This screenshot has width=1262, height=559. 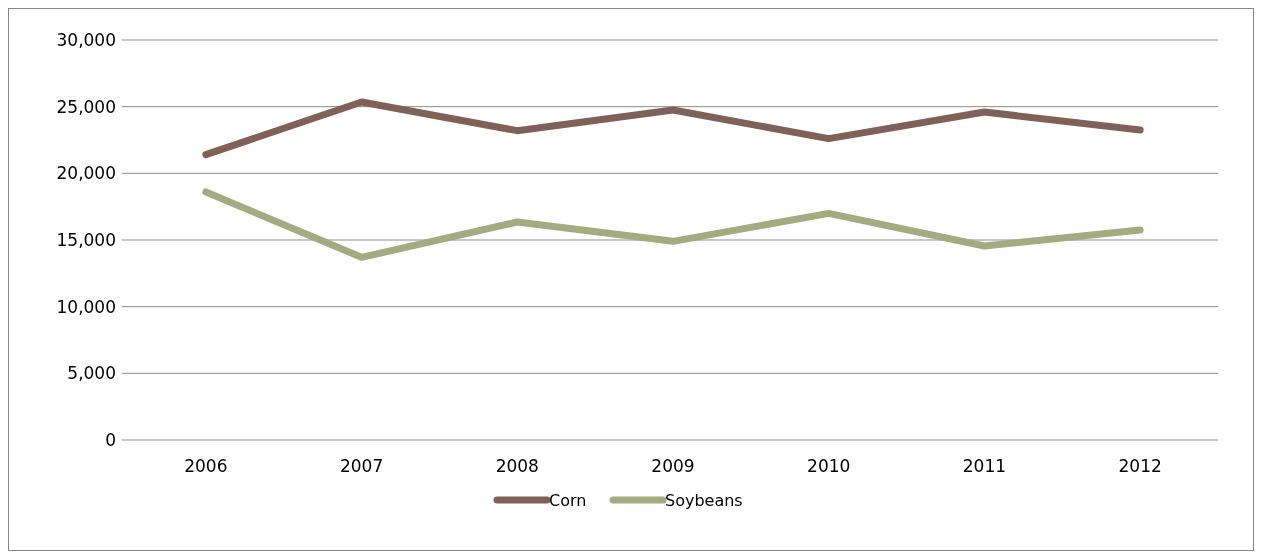 What do you see at coordinates (1140, 466) in the screenshot?
I see `x-tick-label: 2012` at bounding box center [1140, 466].